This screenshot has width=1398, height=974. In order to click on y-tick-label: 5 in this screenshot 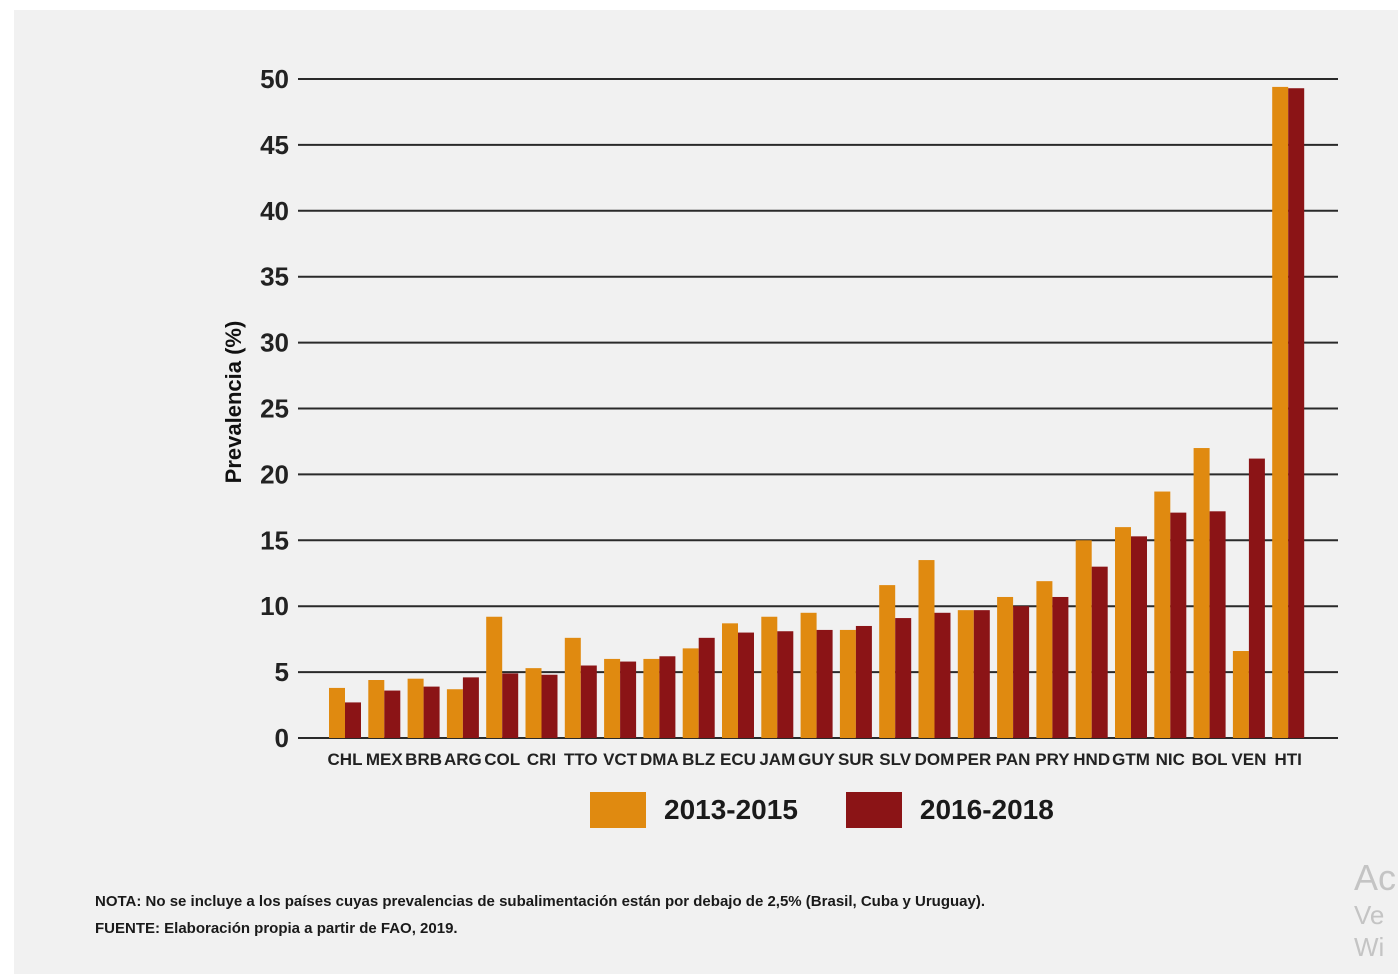, I will do `click(282, 672)`.